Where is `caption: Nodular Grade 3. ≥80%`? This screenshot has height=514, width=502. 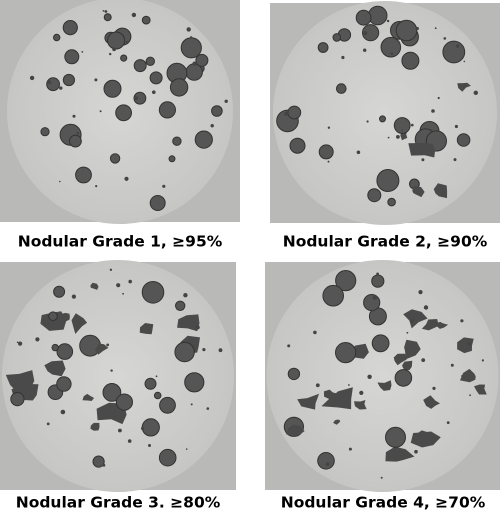
caption: Nodular Grade 3. ≥80% is located at coordinates (118, 503).